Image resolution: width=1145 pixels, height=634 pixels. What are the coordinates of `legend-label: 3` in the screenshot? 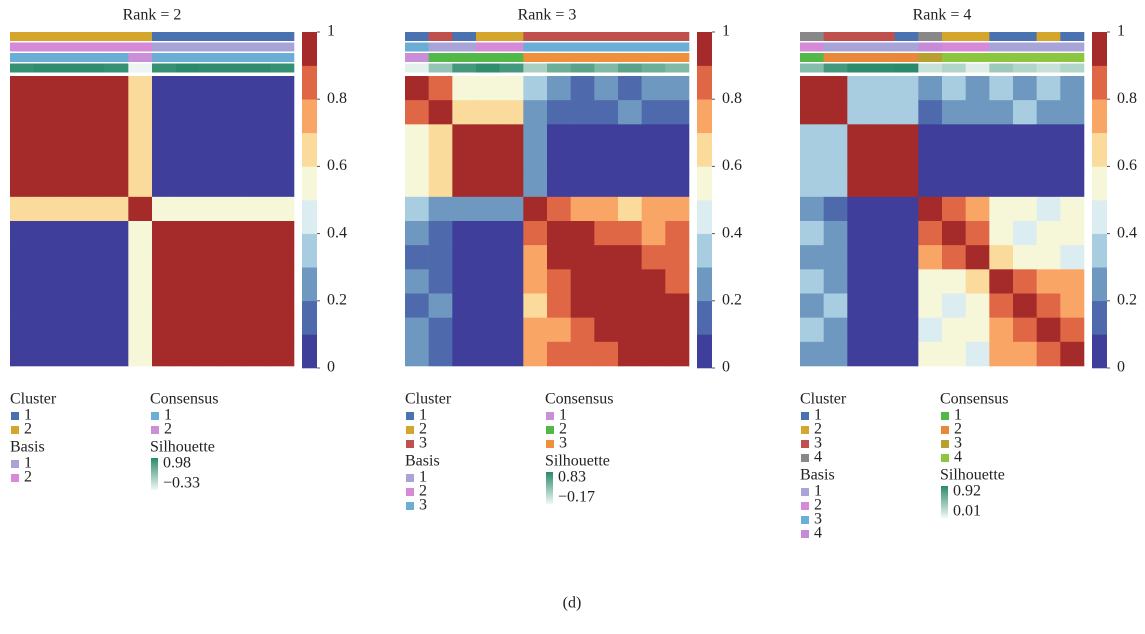 It's located at (958, 443).